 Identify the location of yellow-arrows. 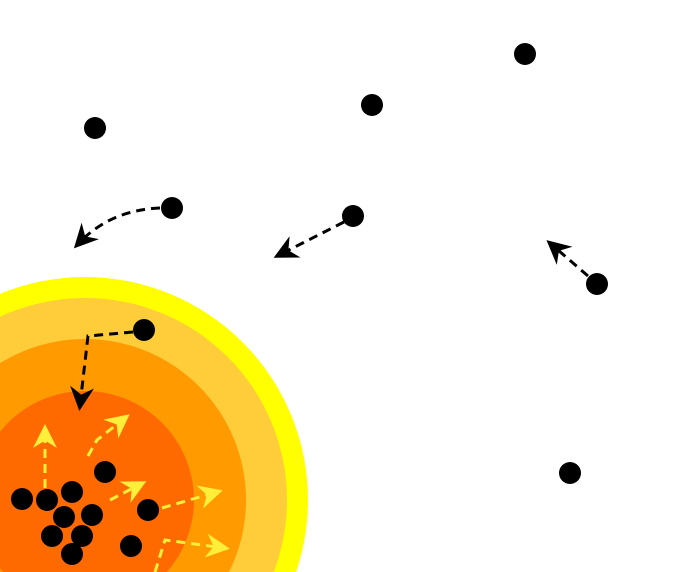
(131, 493).